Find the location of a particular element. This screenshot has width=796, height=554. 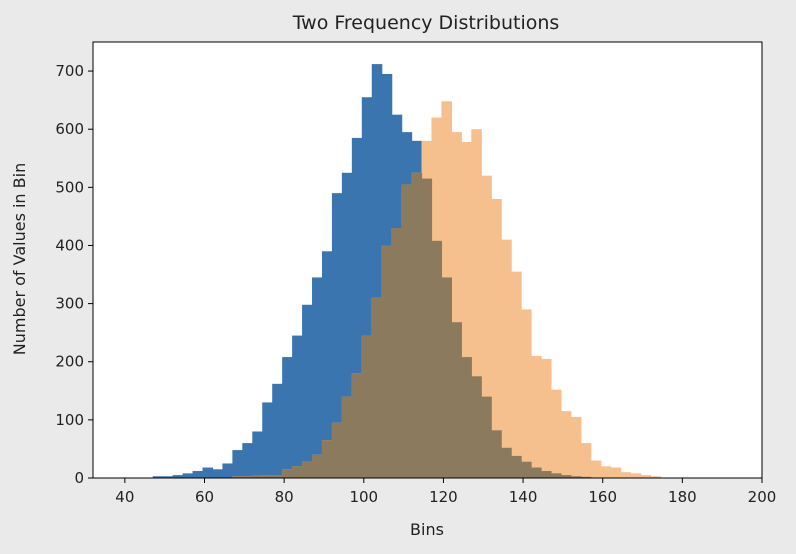

y-tick-label: 0 is located at coordinates (79, 478).